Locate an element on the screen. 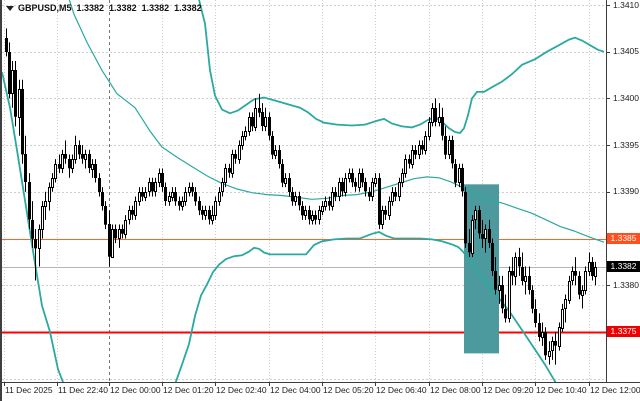 The width and height of the screenshot is (640, 401). price-label: 1.3380 is located at coordinates (626, 284).